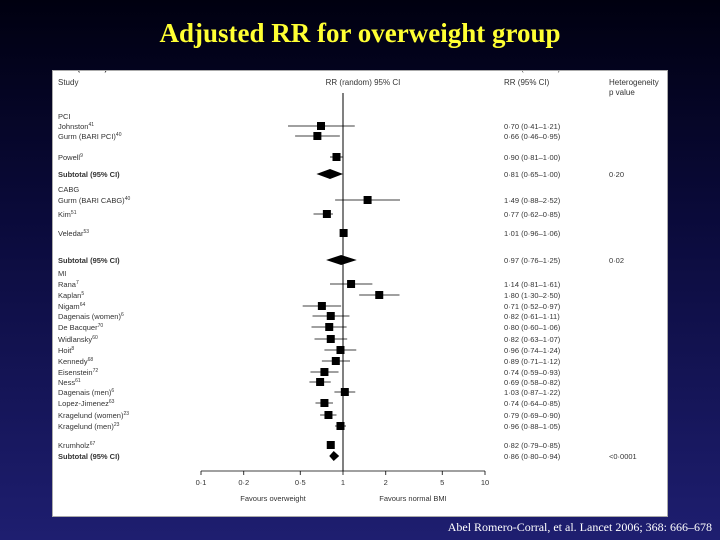  What do you see at coordinates (532, 214) in the screenshot?
I see `rr-ci-value: 0·77 (0·62–0·85)` at bounding box center [532, 214].